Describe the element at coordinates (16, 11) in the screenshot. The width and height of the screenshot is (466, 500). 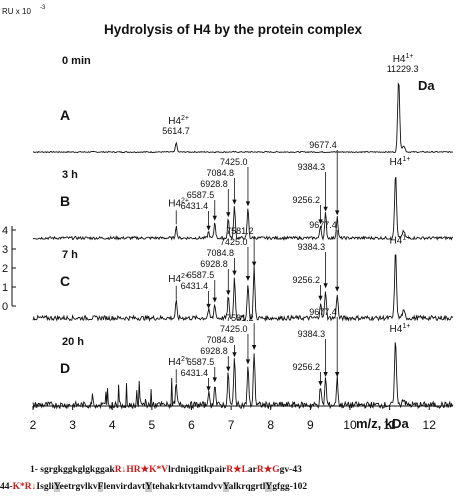
I see `corner-unit-label: RU x 10` at that location.